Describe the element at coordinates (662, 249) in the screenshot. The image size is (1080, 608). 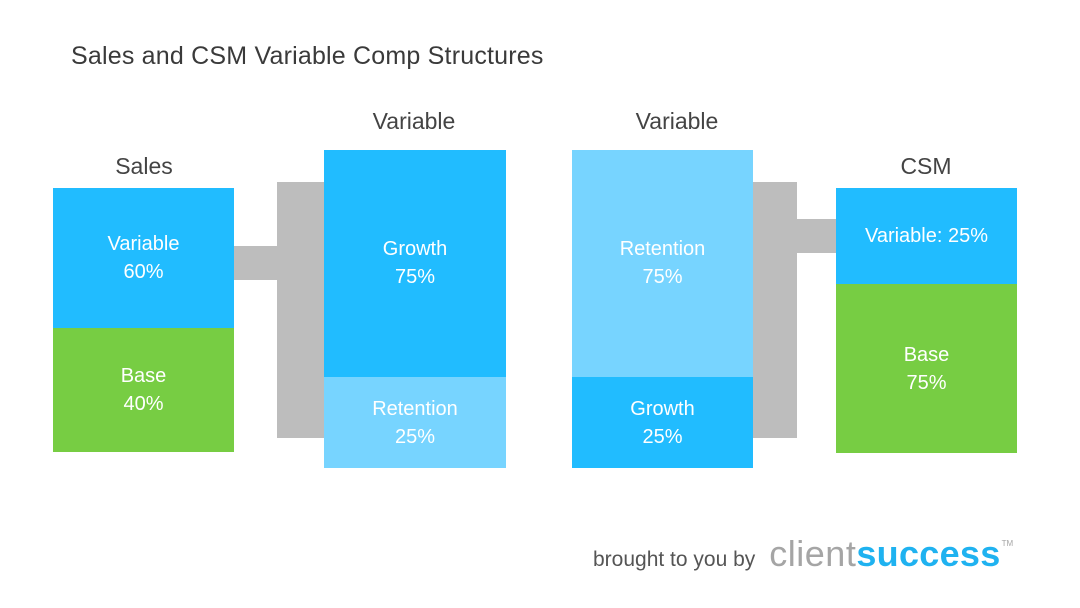
I see `csm-retention-name: Retention` at that location.